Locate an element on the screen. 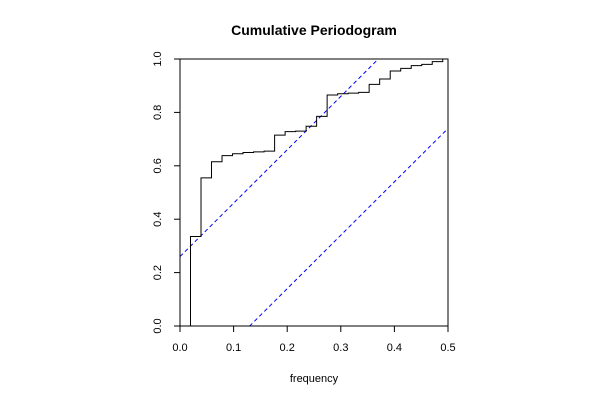 This screenshot has height=400, width=600. y-tick-label: 0.6 is located at coordinates (158, 165).